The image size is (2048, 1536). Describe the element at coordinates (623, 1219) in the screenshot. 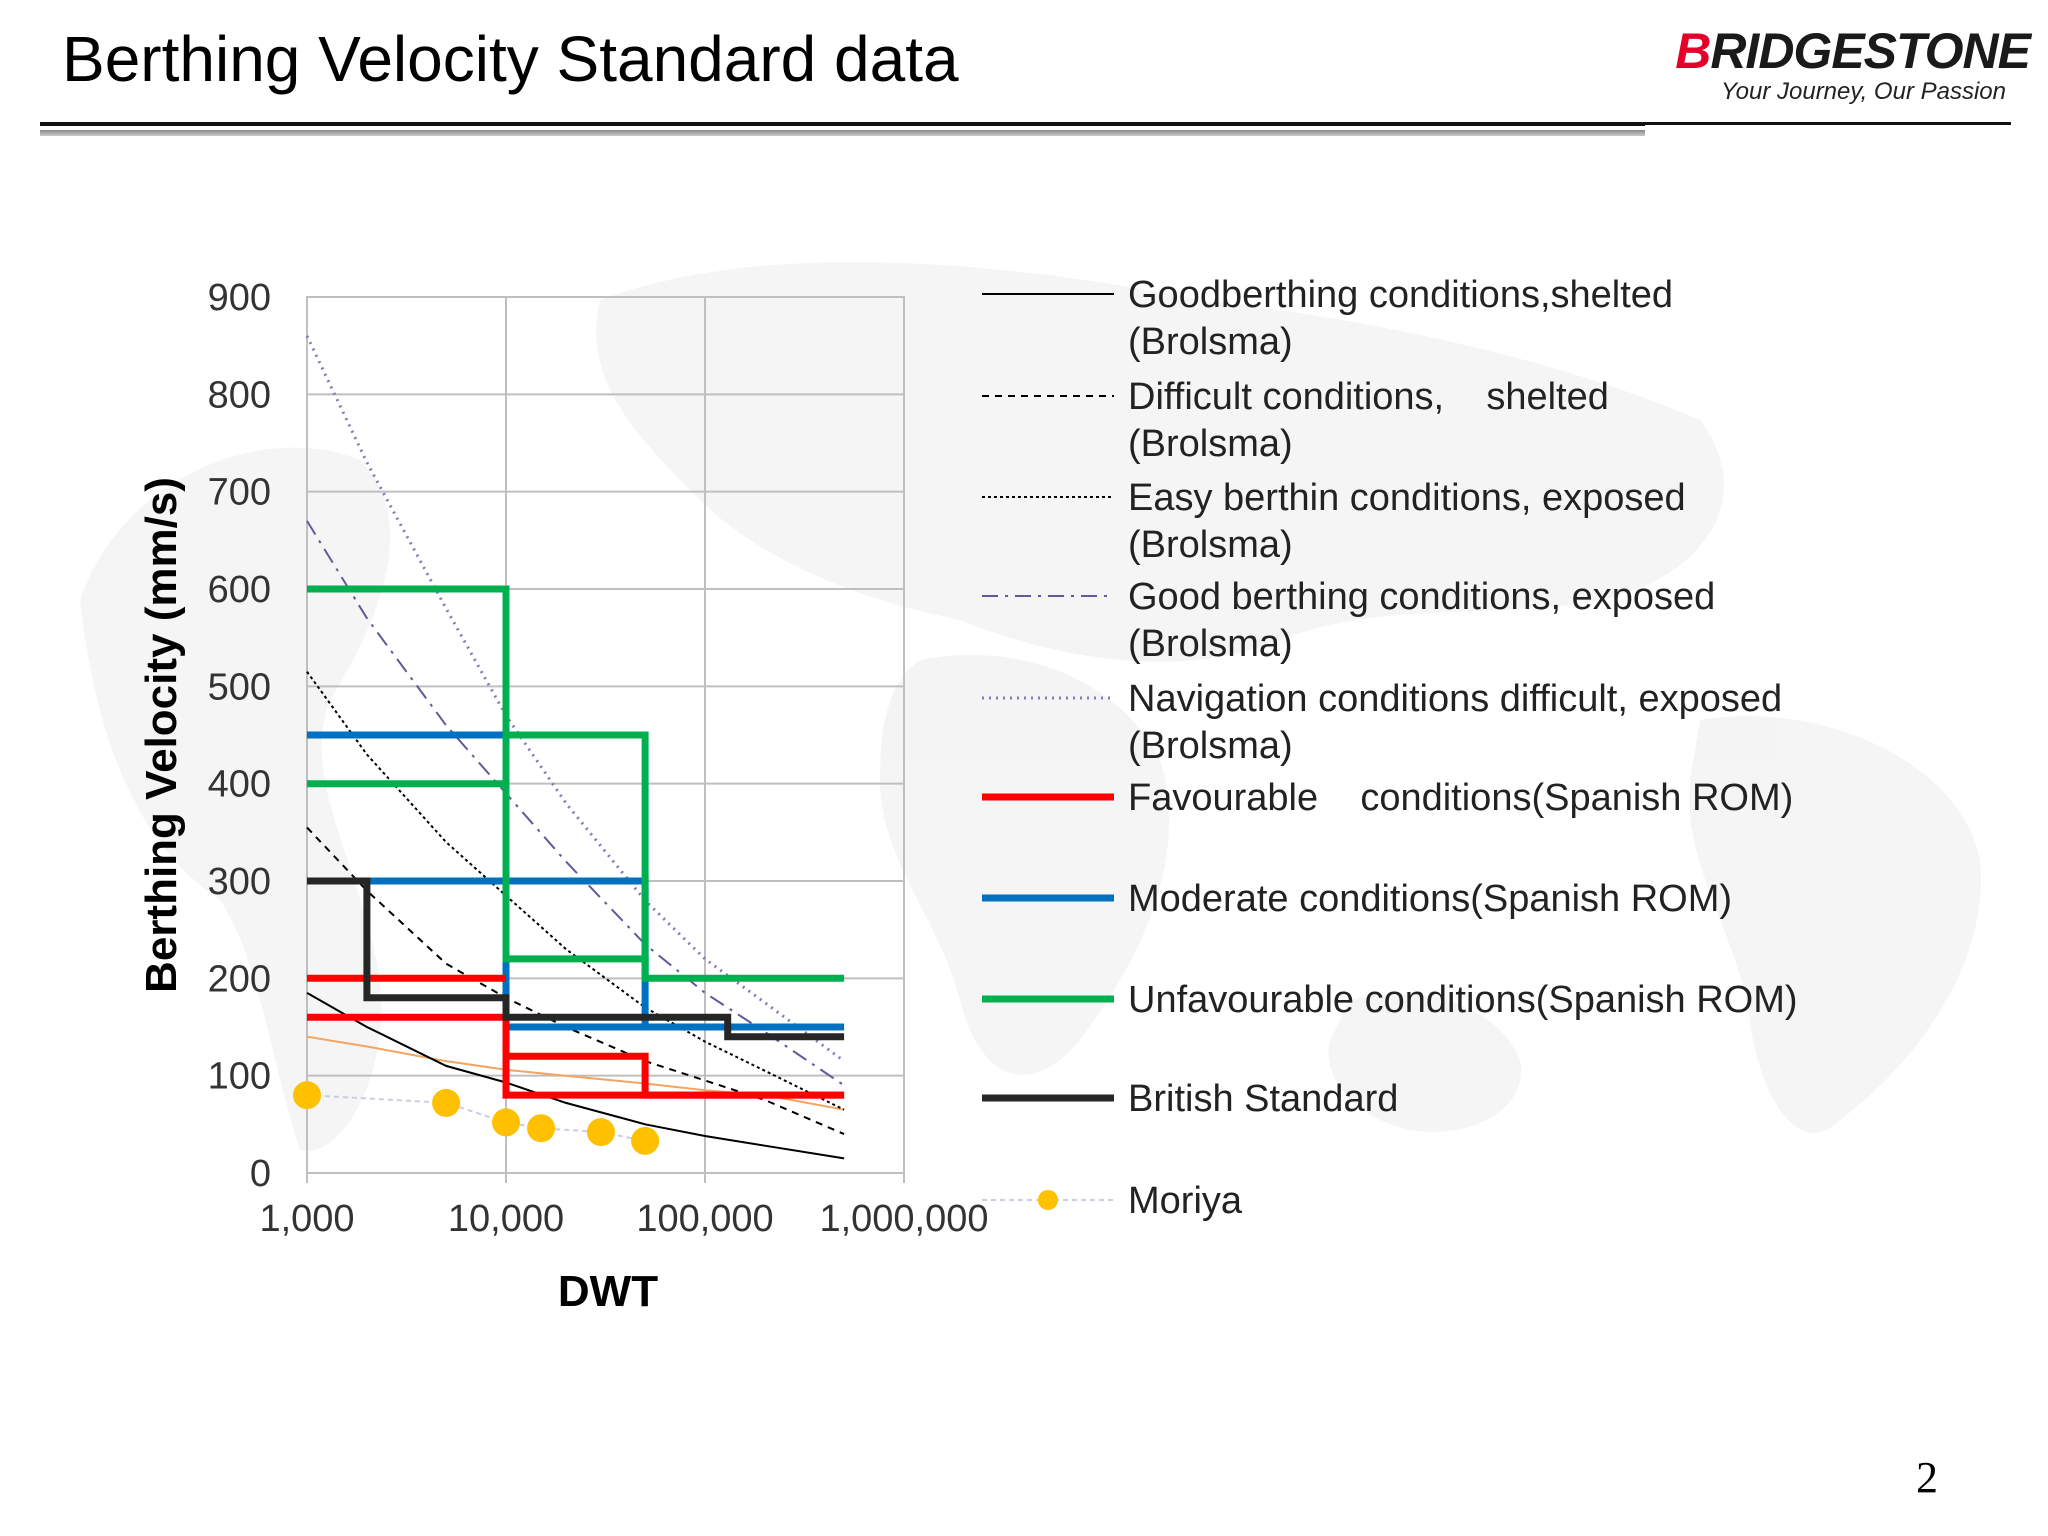

I see `x-tick-labels: 1,000 10,000 100,000 1,000,000` at that location.